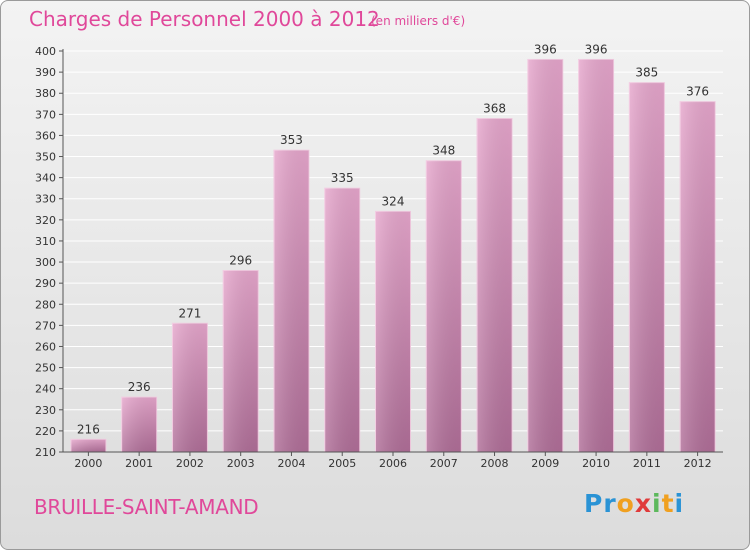  Describe the element at coordinates (443, 151) in the screenshot. I see `value-label-2007: 348` at that location.